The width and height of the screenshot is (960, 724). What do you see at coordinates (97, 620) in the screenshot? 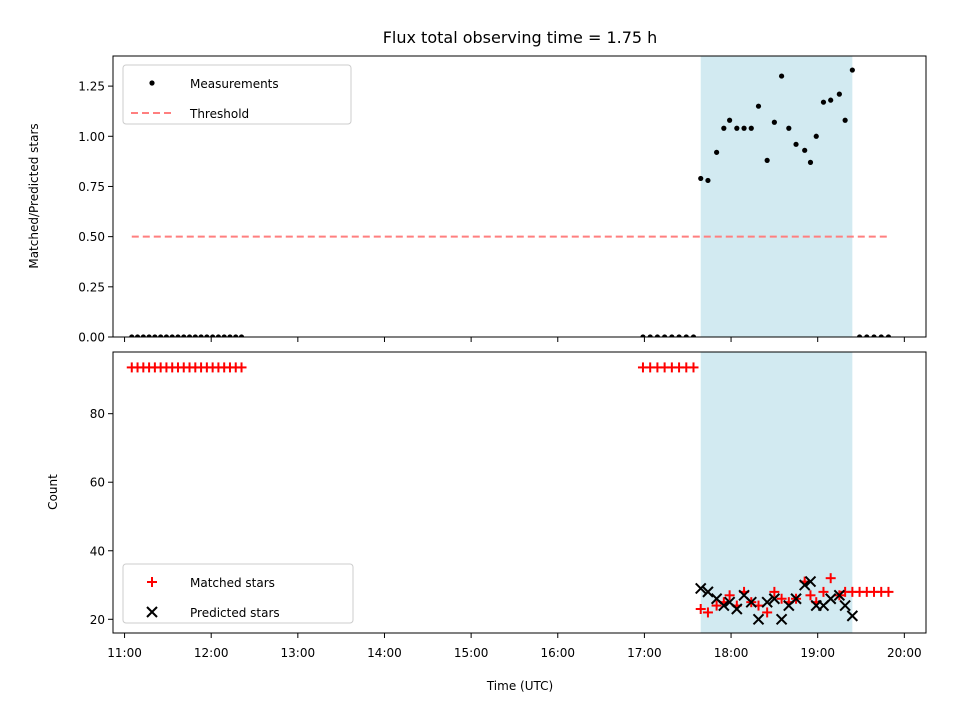
I see `y-tick-label: 20` at bounding box center [97, 620].